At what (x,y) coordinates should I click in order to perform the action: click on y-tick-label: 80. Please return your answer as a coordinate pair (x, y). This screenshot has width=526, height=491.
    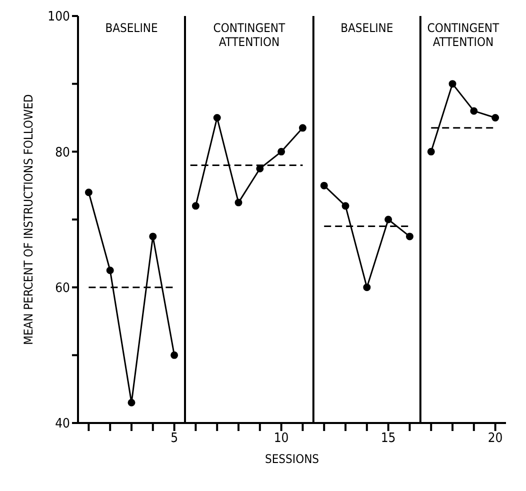
    Looking at the image, I should click on (62, 152).